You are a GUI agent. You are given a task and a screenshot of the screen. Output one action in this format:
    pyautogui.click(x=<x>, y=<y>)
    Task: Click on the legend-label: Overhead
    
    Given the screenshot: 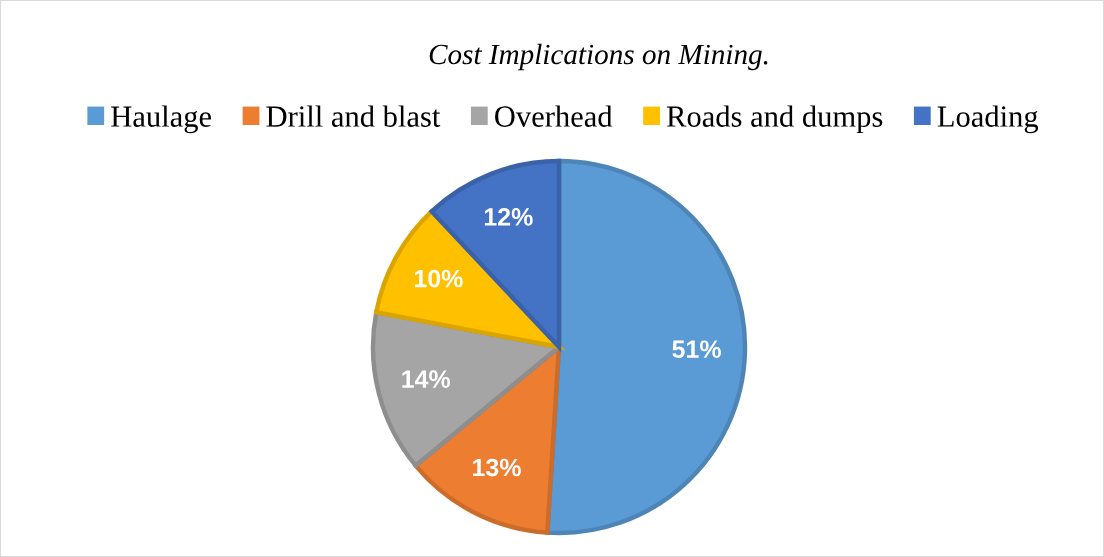 What is the action you would take?
    pyautogui.click(x=554, y=116)
    